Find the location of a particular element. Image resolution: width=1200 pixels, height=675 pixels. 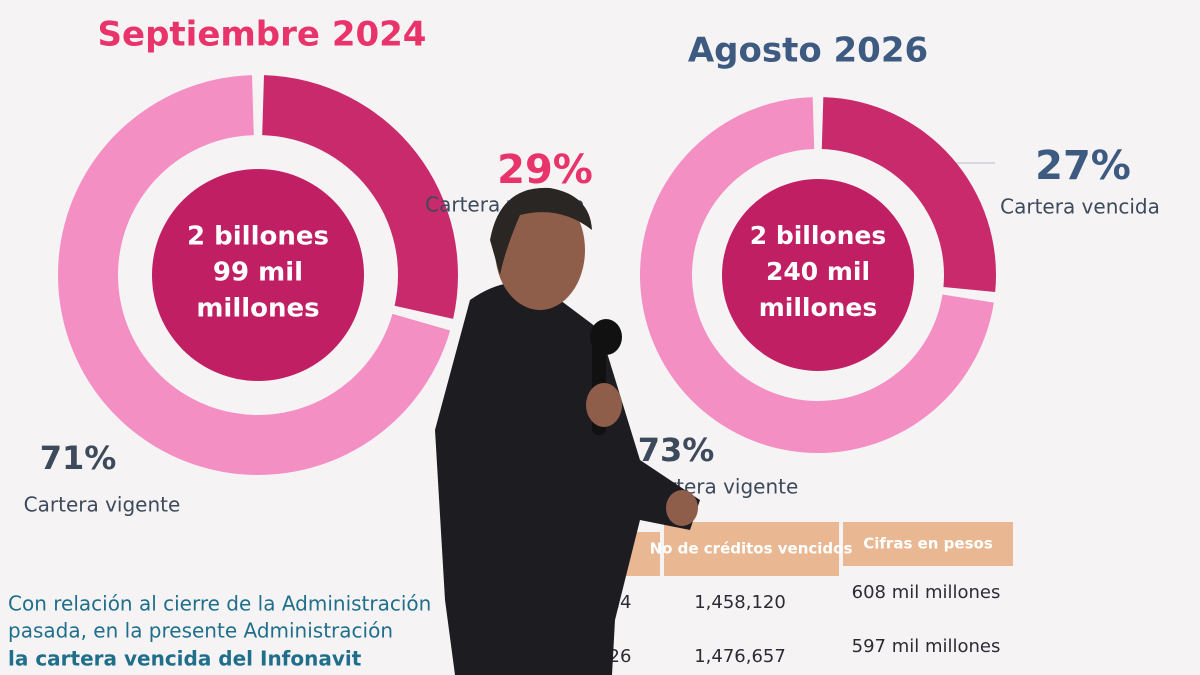

table-cell: 608 mil millones is located at coordinates (926, 592).